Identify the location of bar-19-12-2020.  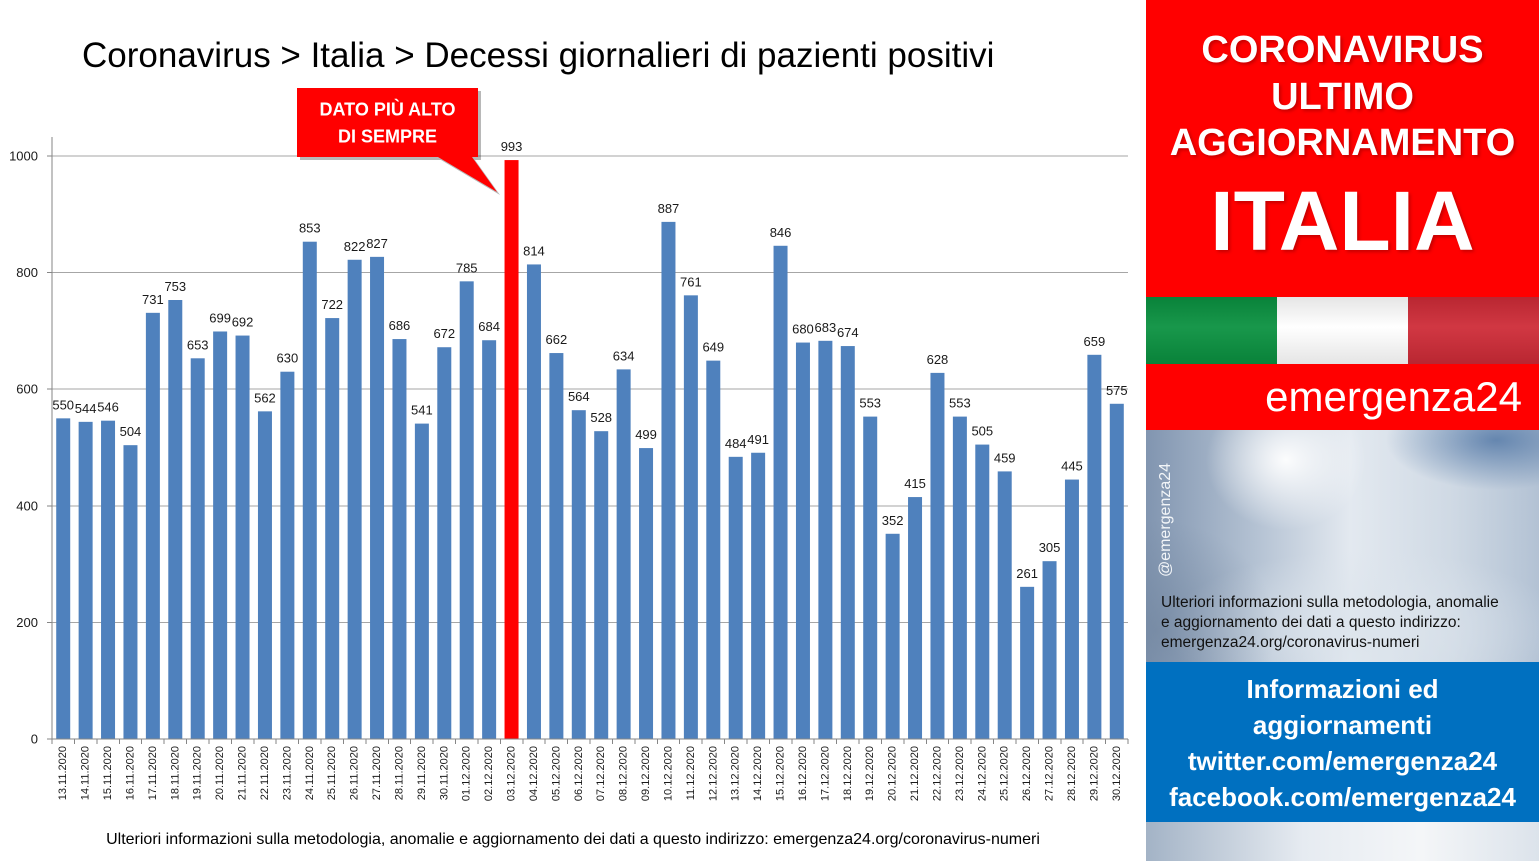
(870, 577).